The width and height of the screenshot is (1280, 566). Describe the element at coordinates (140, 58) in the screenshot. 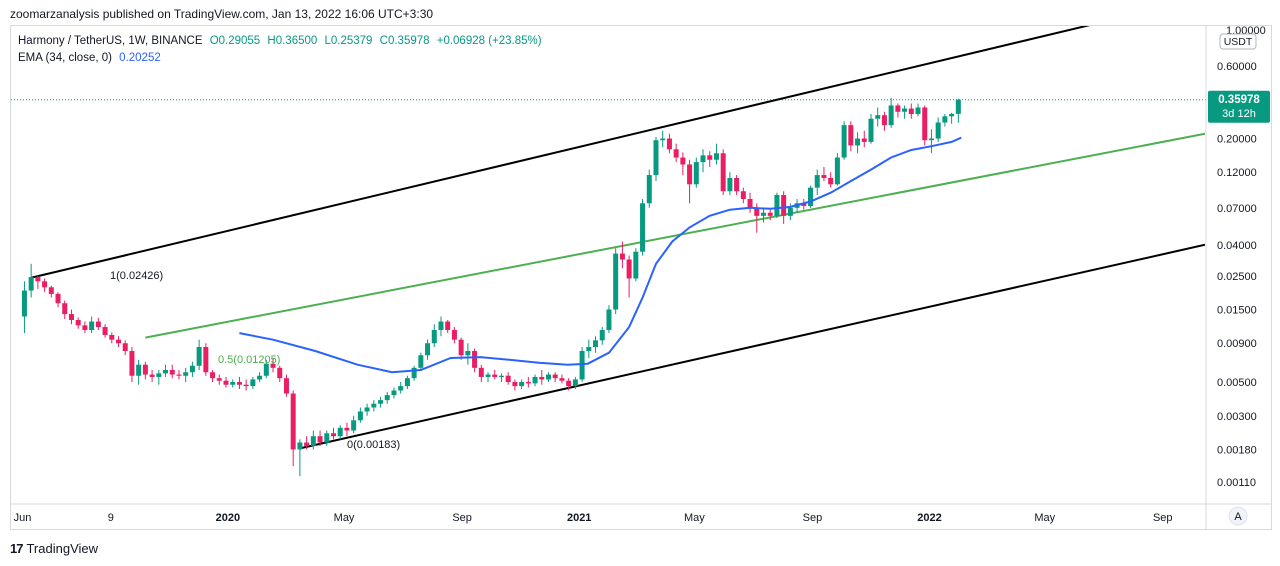

I see `ema-value: 0.20252` at that location.